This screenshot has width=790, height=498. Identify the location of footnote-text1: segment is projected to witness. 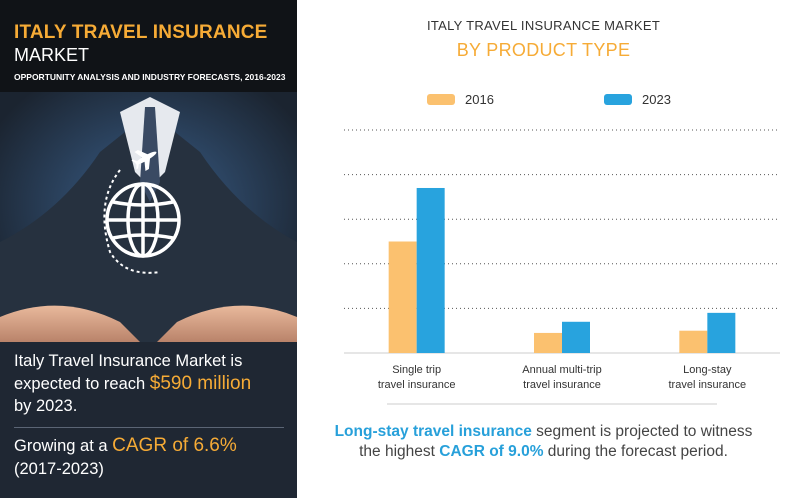
(642, 431).